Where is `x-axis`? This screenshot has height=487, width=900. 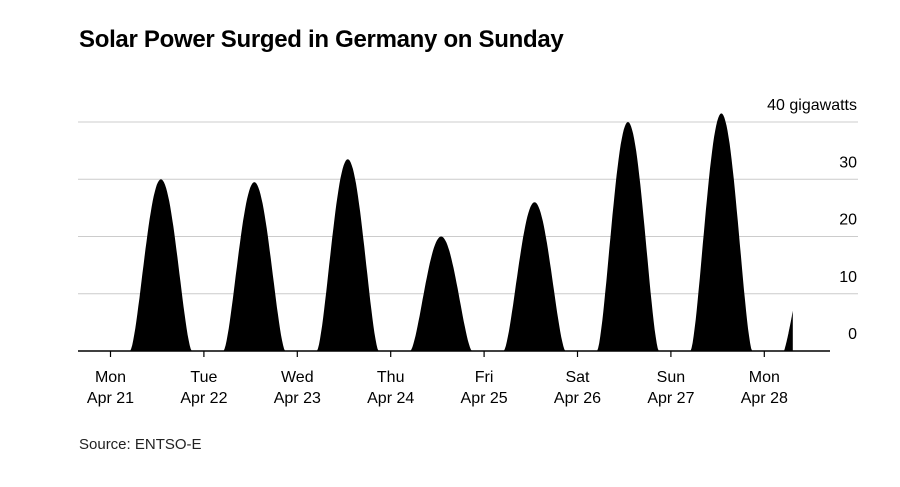 x-axis is located at coordinates (454, 353).